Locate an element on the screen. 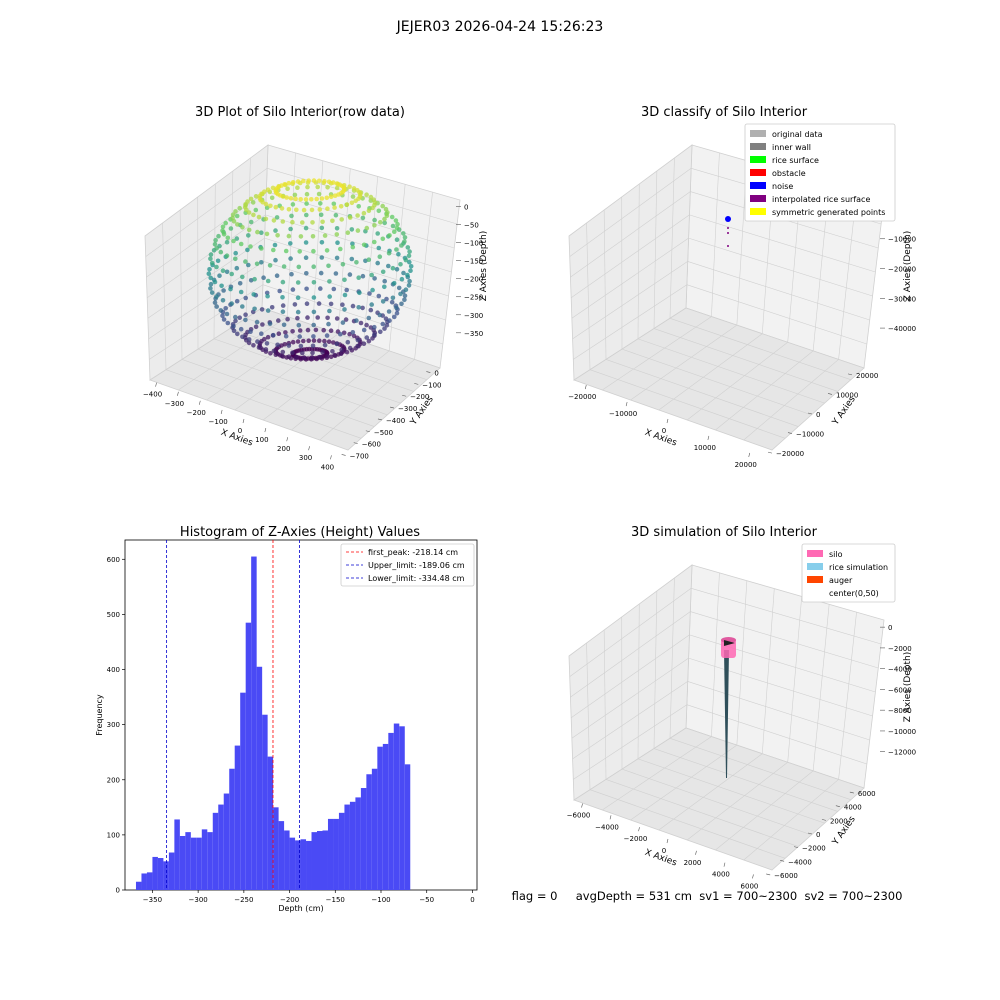 This screenshot has width=1000, height=1000. y-tick-label: 200 is located at coordinates (113, 780).